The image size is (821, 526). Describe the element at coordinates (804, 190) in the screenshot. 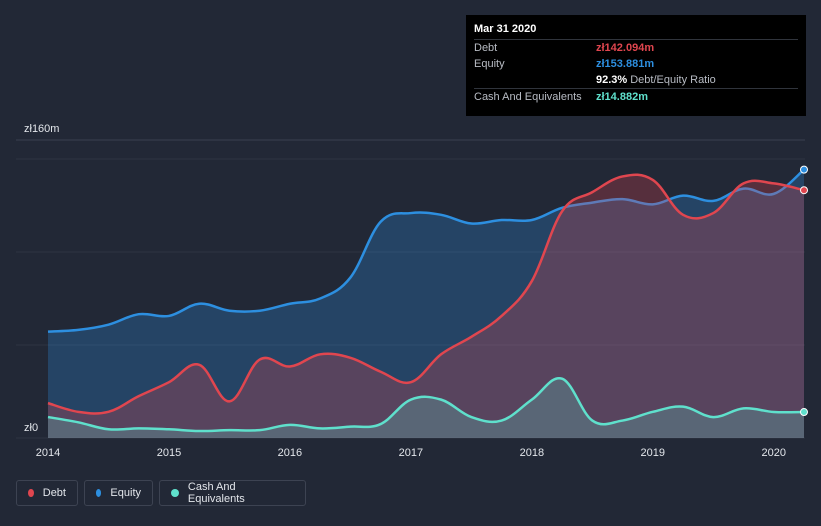

I see `debt-end-point` at that location.